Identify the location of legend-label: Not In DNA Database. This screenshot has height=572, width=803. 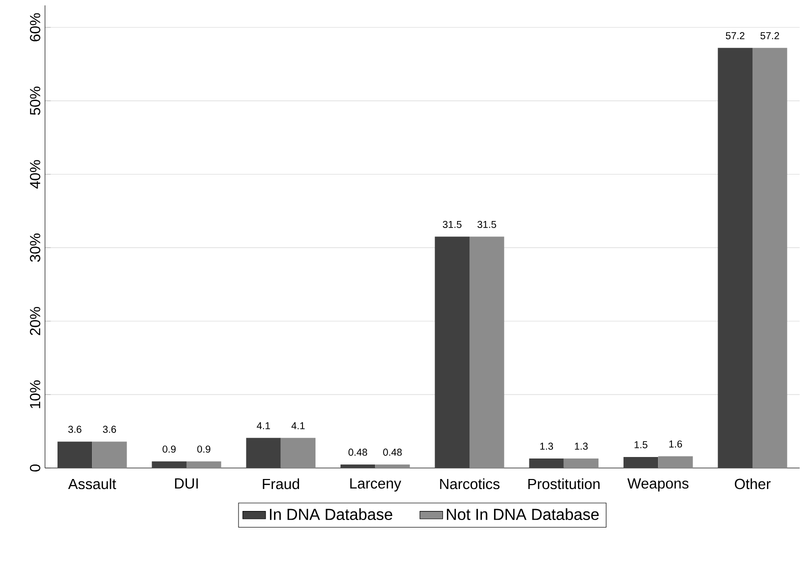
(522, 514).